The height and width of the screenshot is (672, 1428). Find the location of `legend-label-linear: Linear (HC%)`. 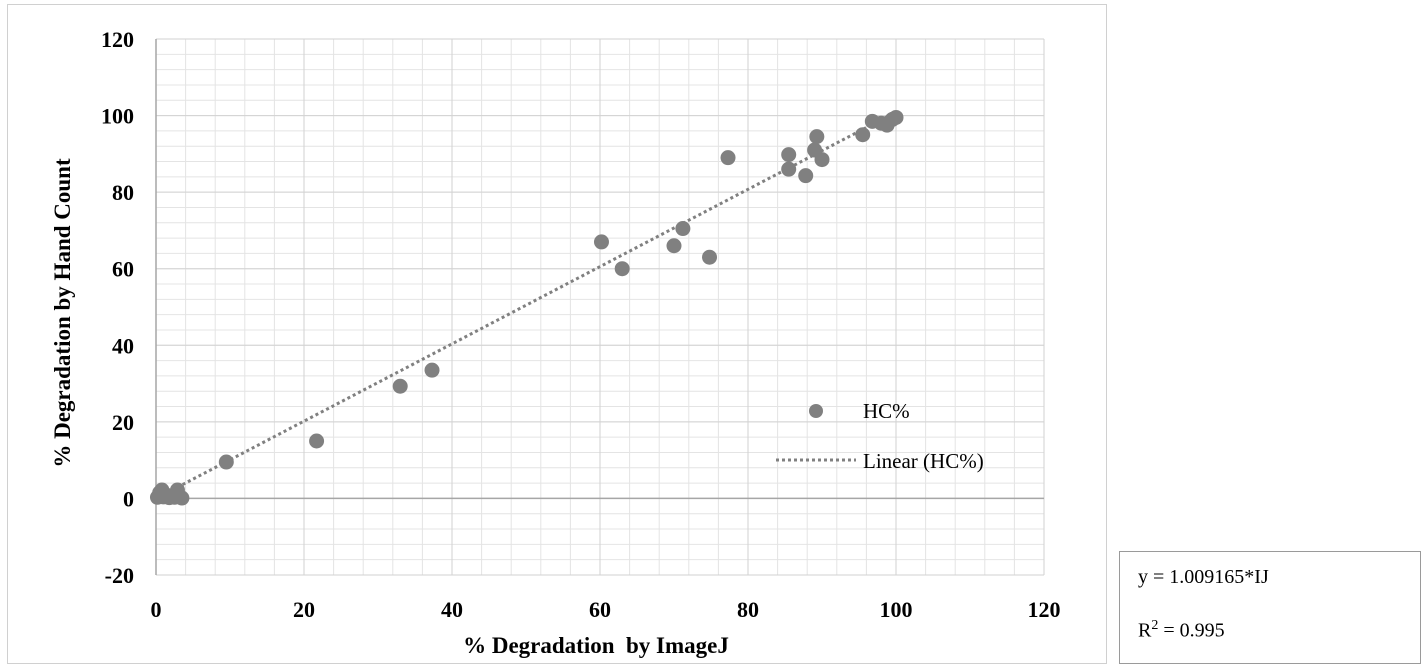

legend-label-linear: Linear (HC%) is located at coordinates (923, 461).